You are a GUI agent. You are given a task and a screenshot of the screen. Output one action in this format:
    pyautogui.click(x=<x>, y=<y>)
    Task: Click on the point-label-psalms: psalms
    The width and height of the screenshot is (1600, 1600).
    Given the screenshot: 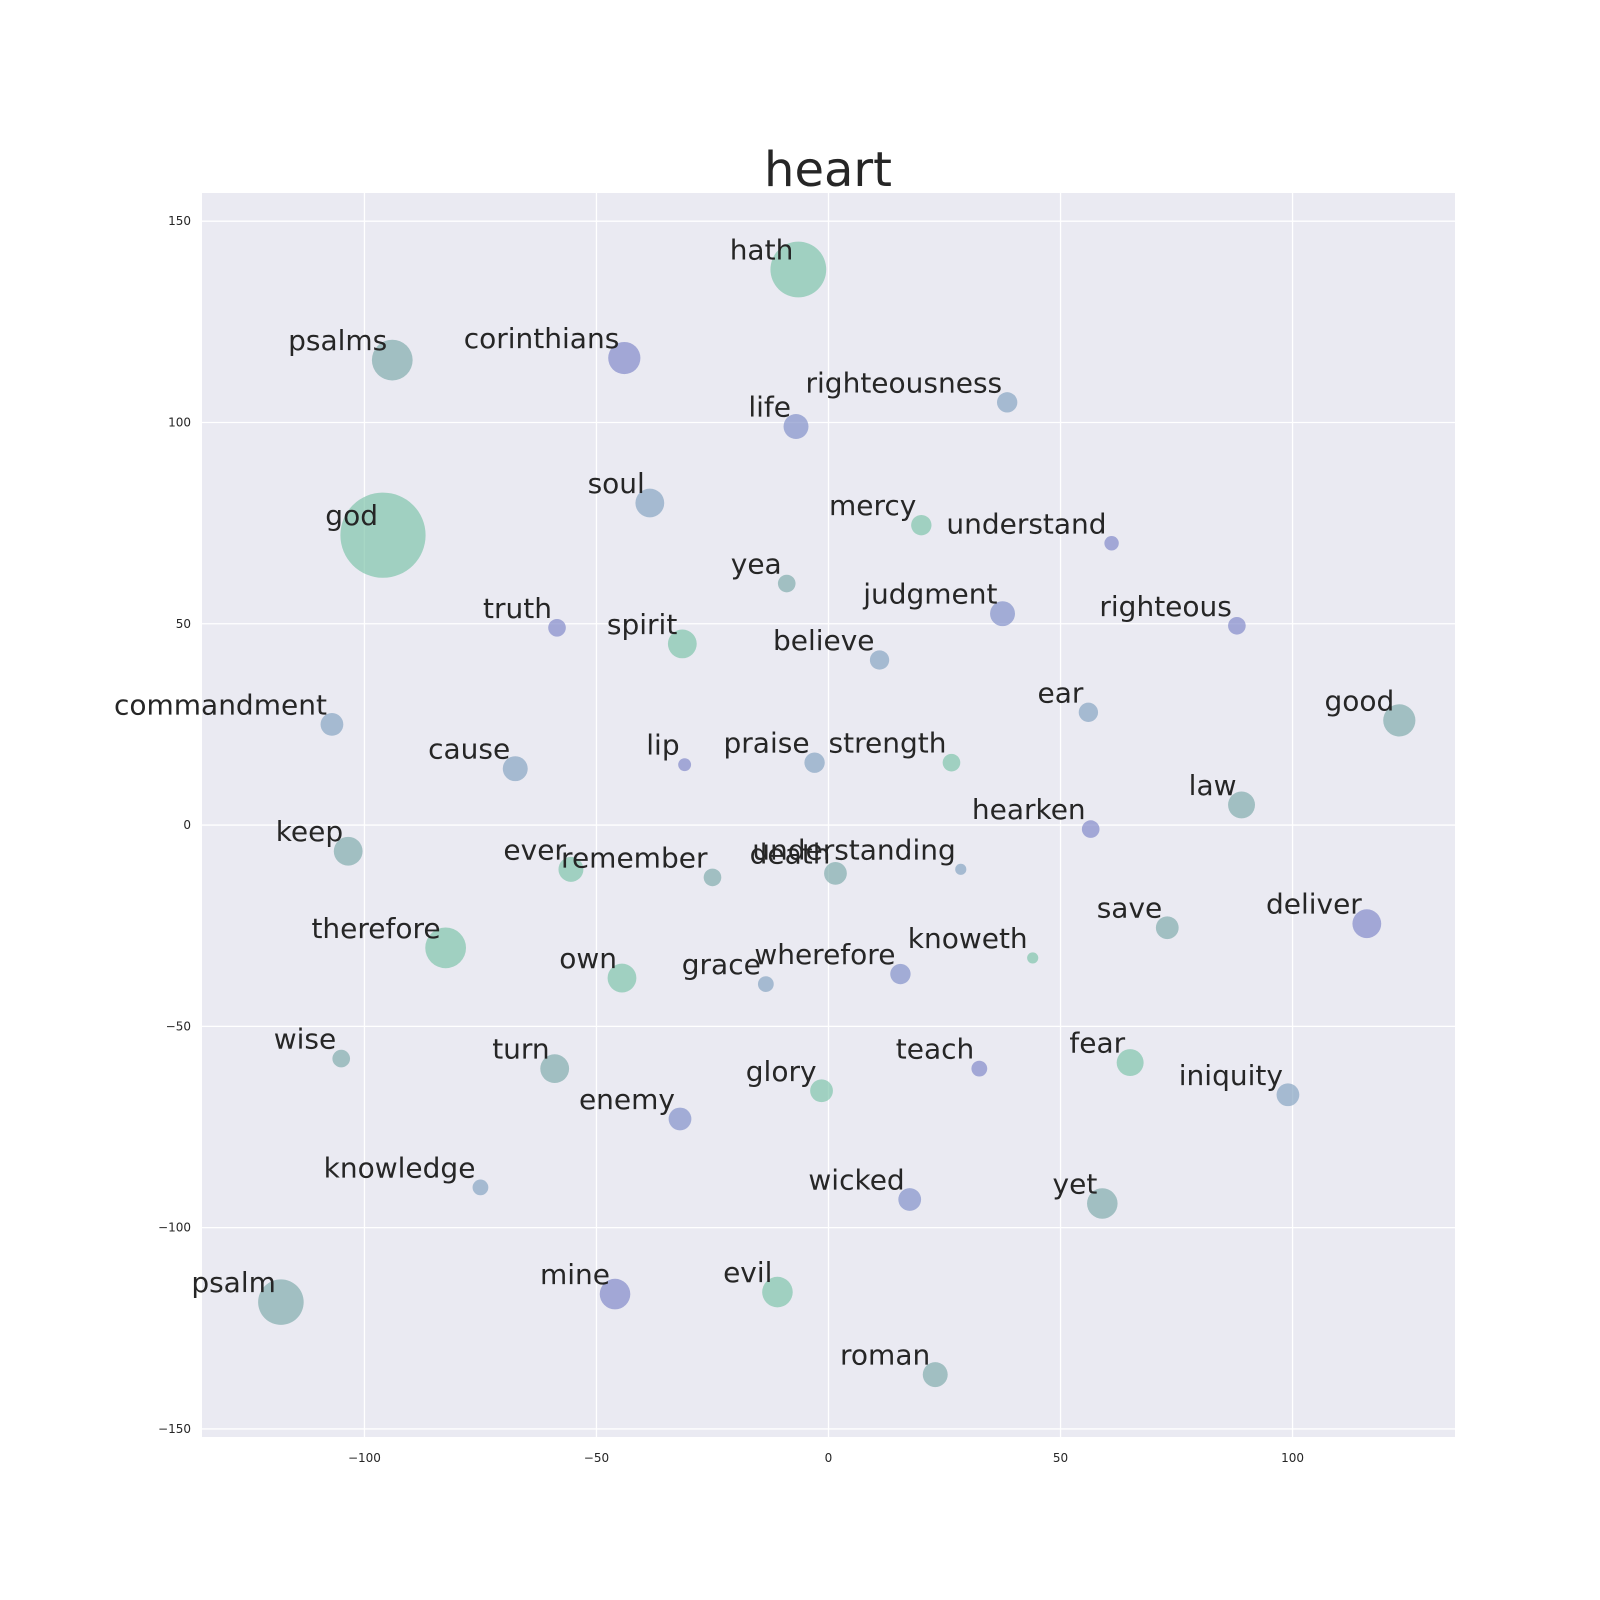 What is the action you would take?
    pyautogui.click(x=337, y=340)
    